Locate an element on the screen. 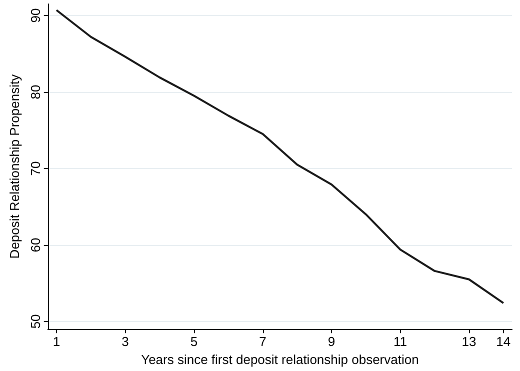 The width and height of the screenshot is (520, 371). x-tick-label: 11 is located at coordinates (401, 342).